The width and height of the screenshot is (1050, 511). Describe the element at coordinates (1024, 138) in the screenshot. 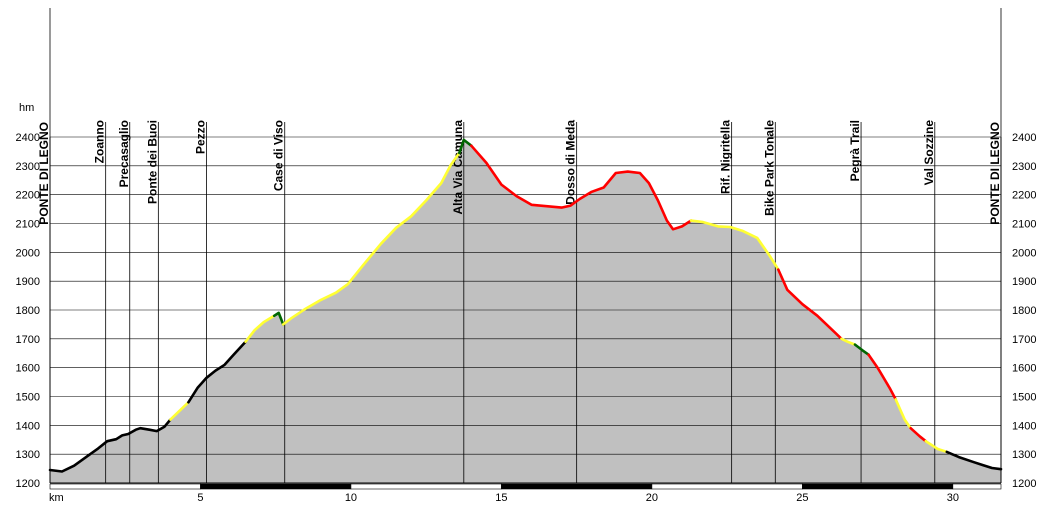

I see `y-tick-label-right: 2400` at that location.